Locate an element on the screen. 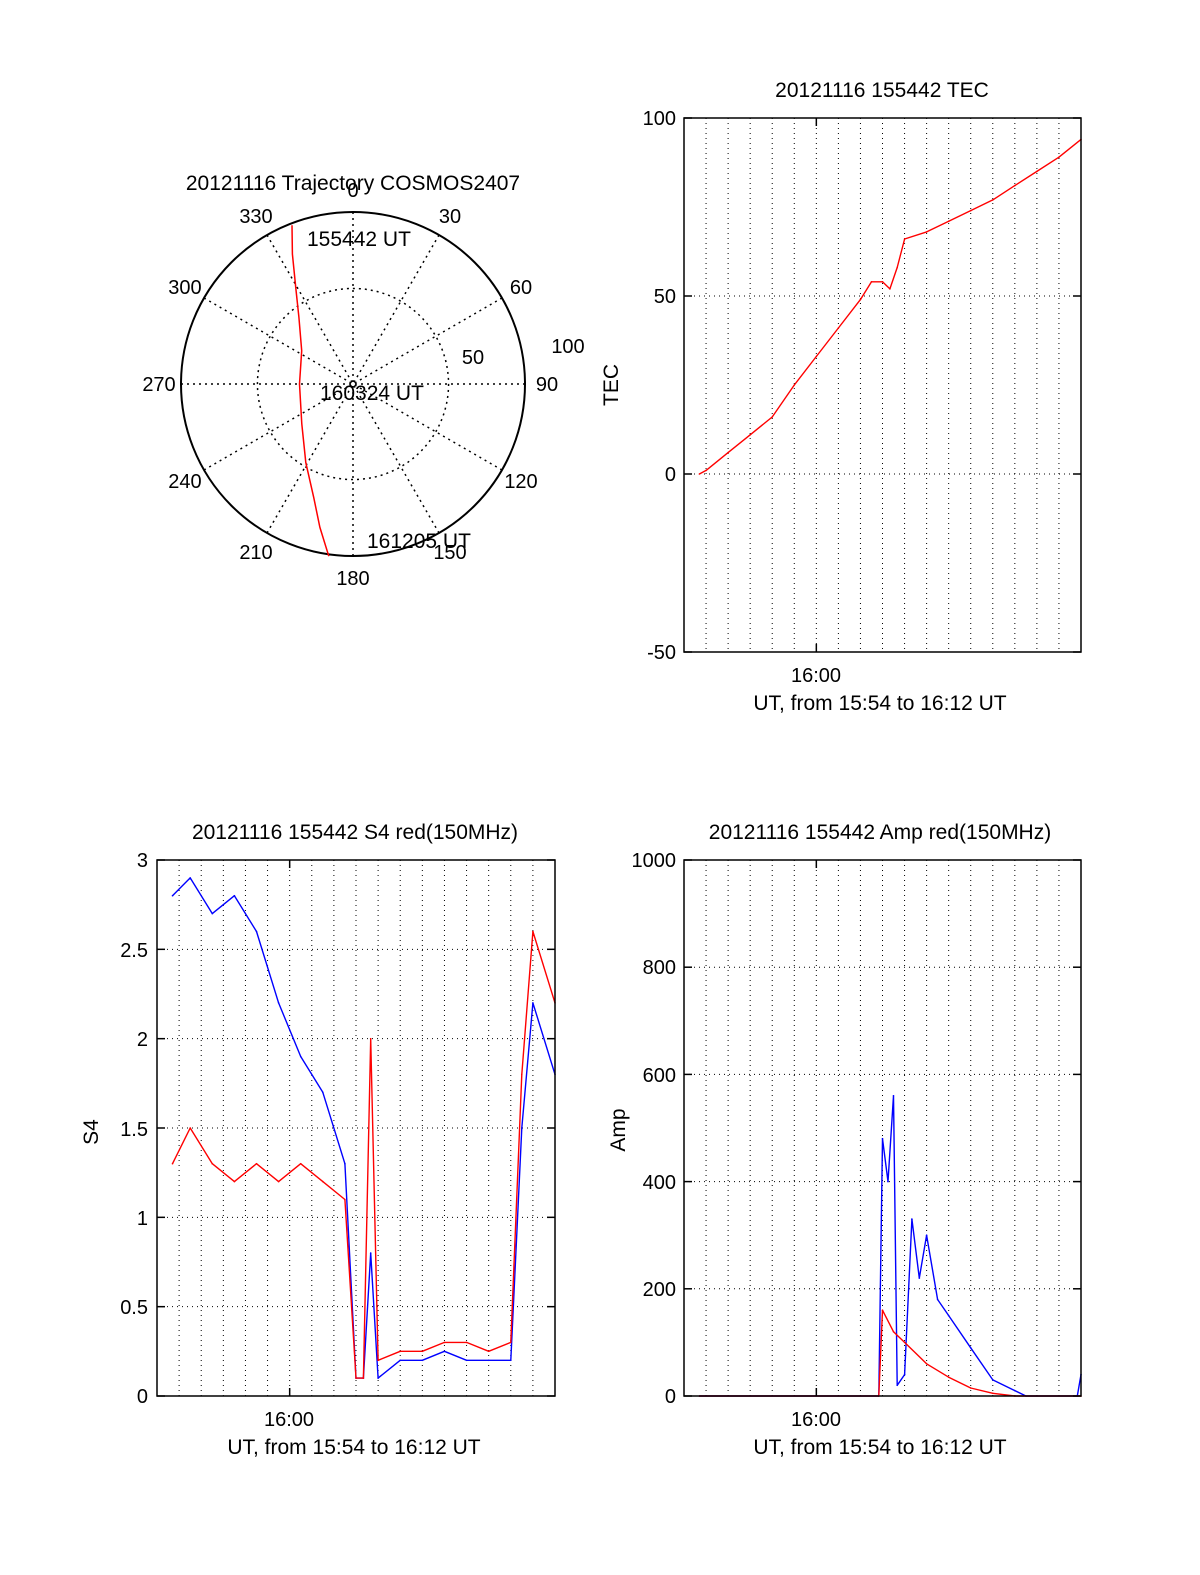  polar-grid is located at coordinates (353, 384).